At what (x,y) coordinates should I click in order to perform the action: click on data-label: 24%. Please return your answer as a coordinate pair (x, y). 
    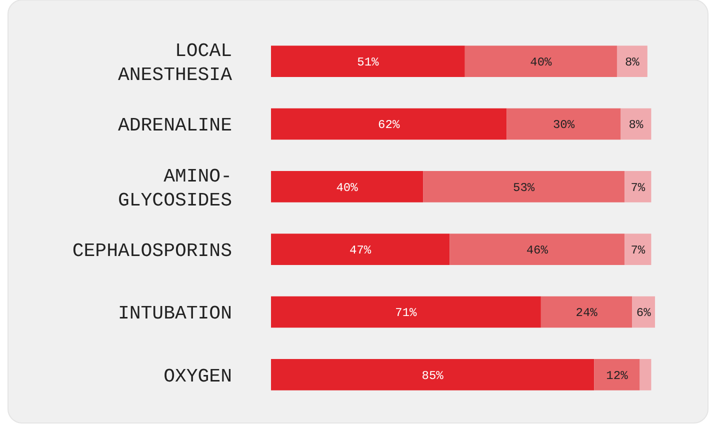
    Looking at the image, I should click on (587, 313).